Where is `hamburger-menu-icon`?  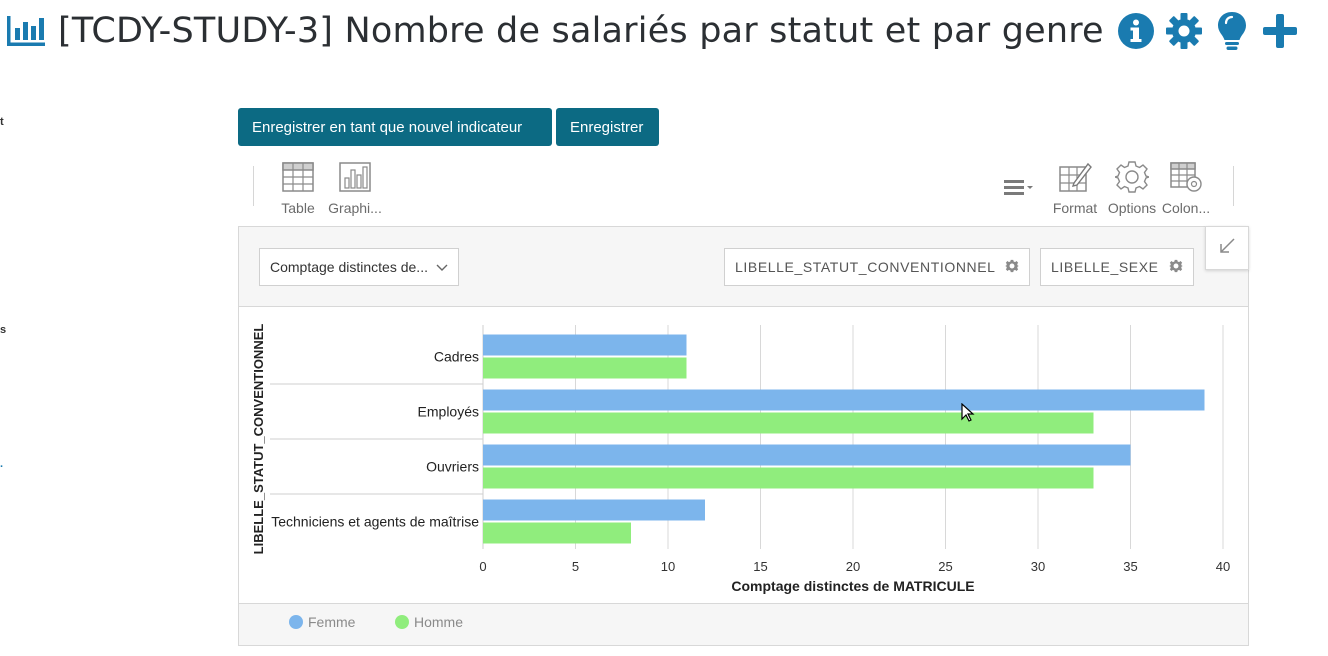
hamburger-menu-icon is located at coordinates (1019, 187).